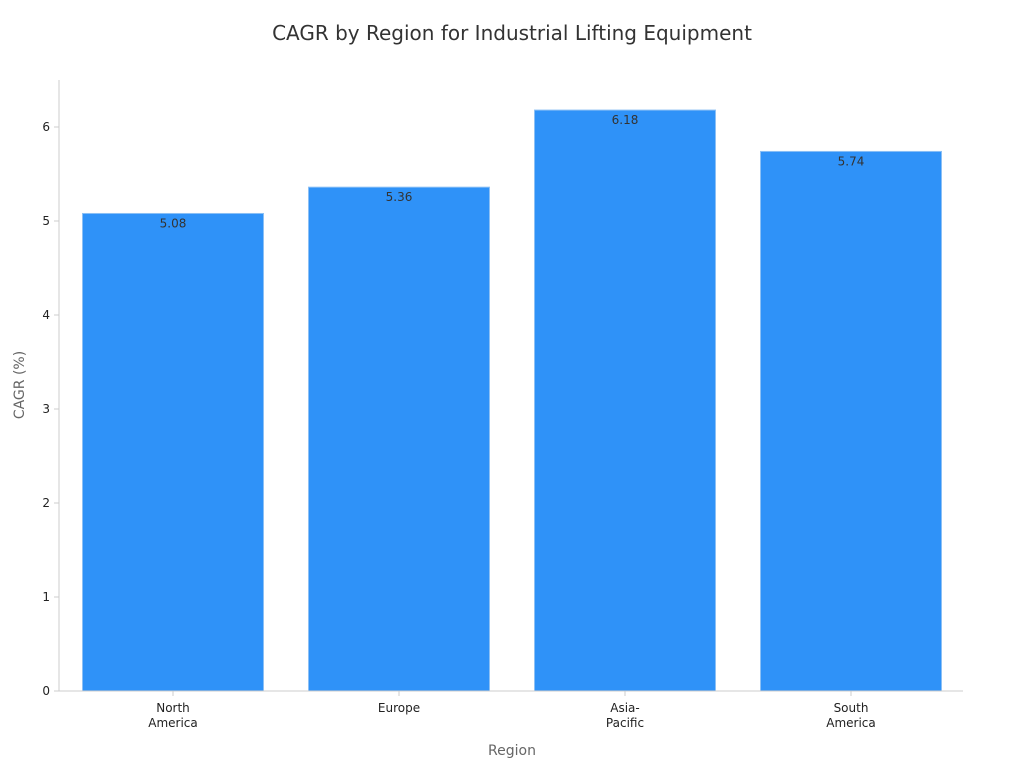 The image size is (1024, 772). Describe the element at coordinates (851, 161) in the screenshot. I see `data-label: 5.74` at that location.